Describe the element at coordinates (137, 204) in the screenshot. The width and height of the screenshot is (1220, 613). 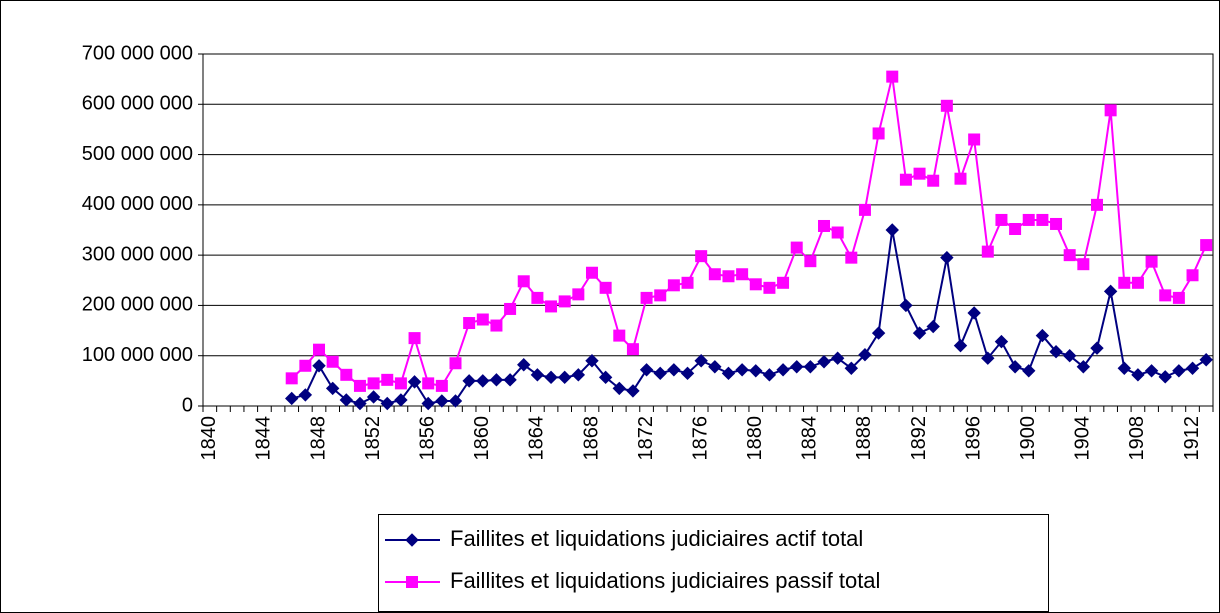
I see `y-tick-label: 400 000 000` at that location.